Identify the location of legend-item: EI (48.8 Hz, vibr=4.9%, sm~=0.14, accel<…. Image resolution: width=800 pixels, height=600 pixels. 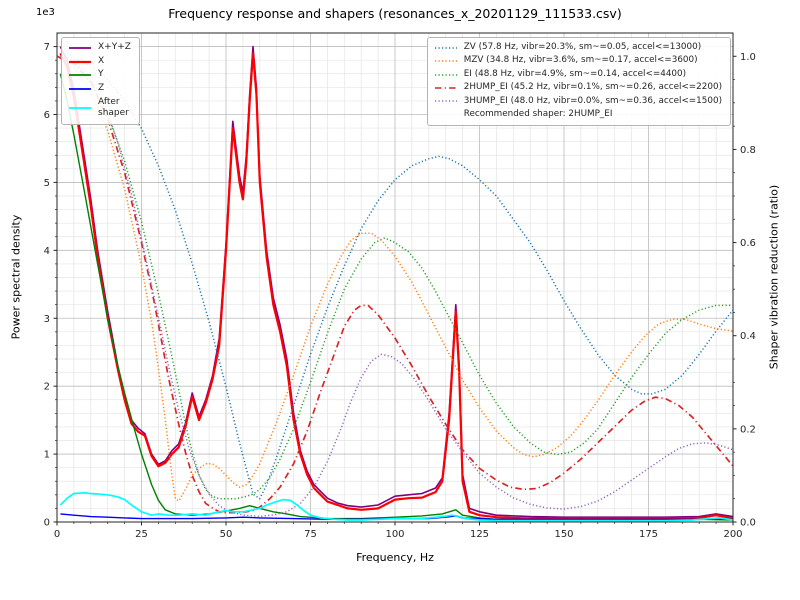
(578, 74).